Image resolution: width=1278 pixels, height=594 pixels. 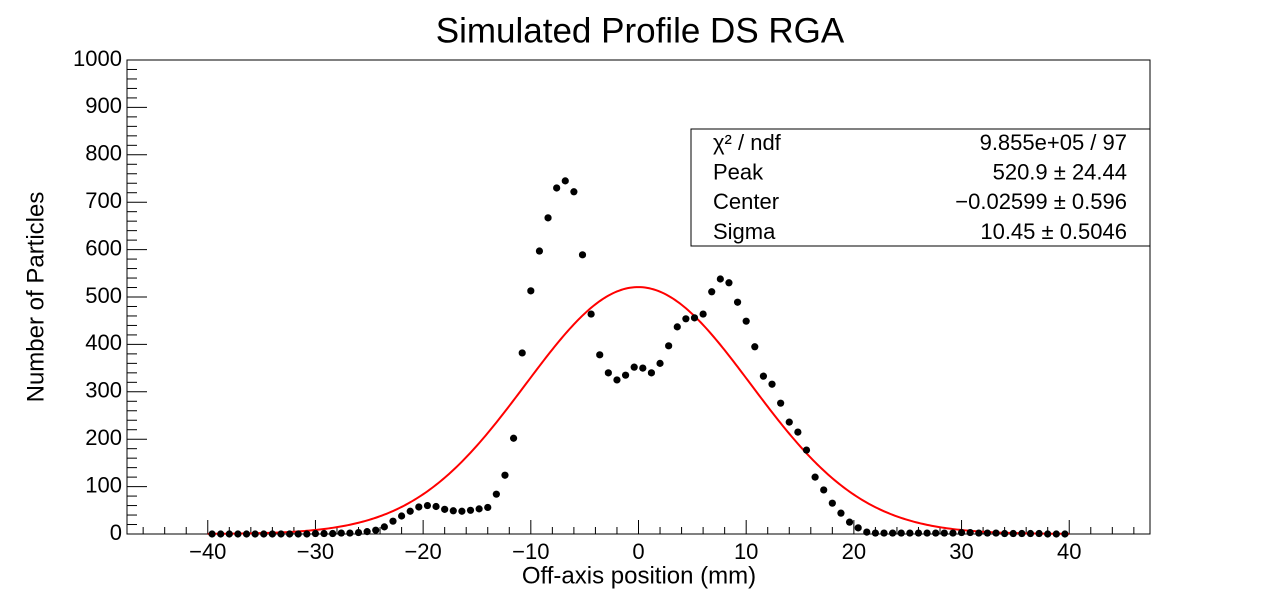 What do you see at coordinates (640, 30) in the screenshot?
I see `chart-title: Simulated Profile DS RGA` at bounding box center [640, 30].